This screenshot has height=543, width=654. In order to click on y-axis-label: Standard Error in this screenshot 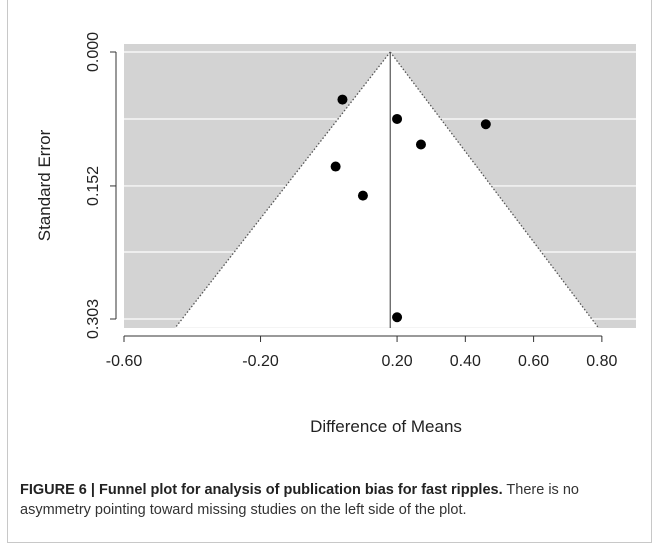, I will do `click(44, 185)`.